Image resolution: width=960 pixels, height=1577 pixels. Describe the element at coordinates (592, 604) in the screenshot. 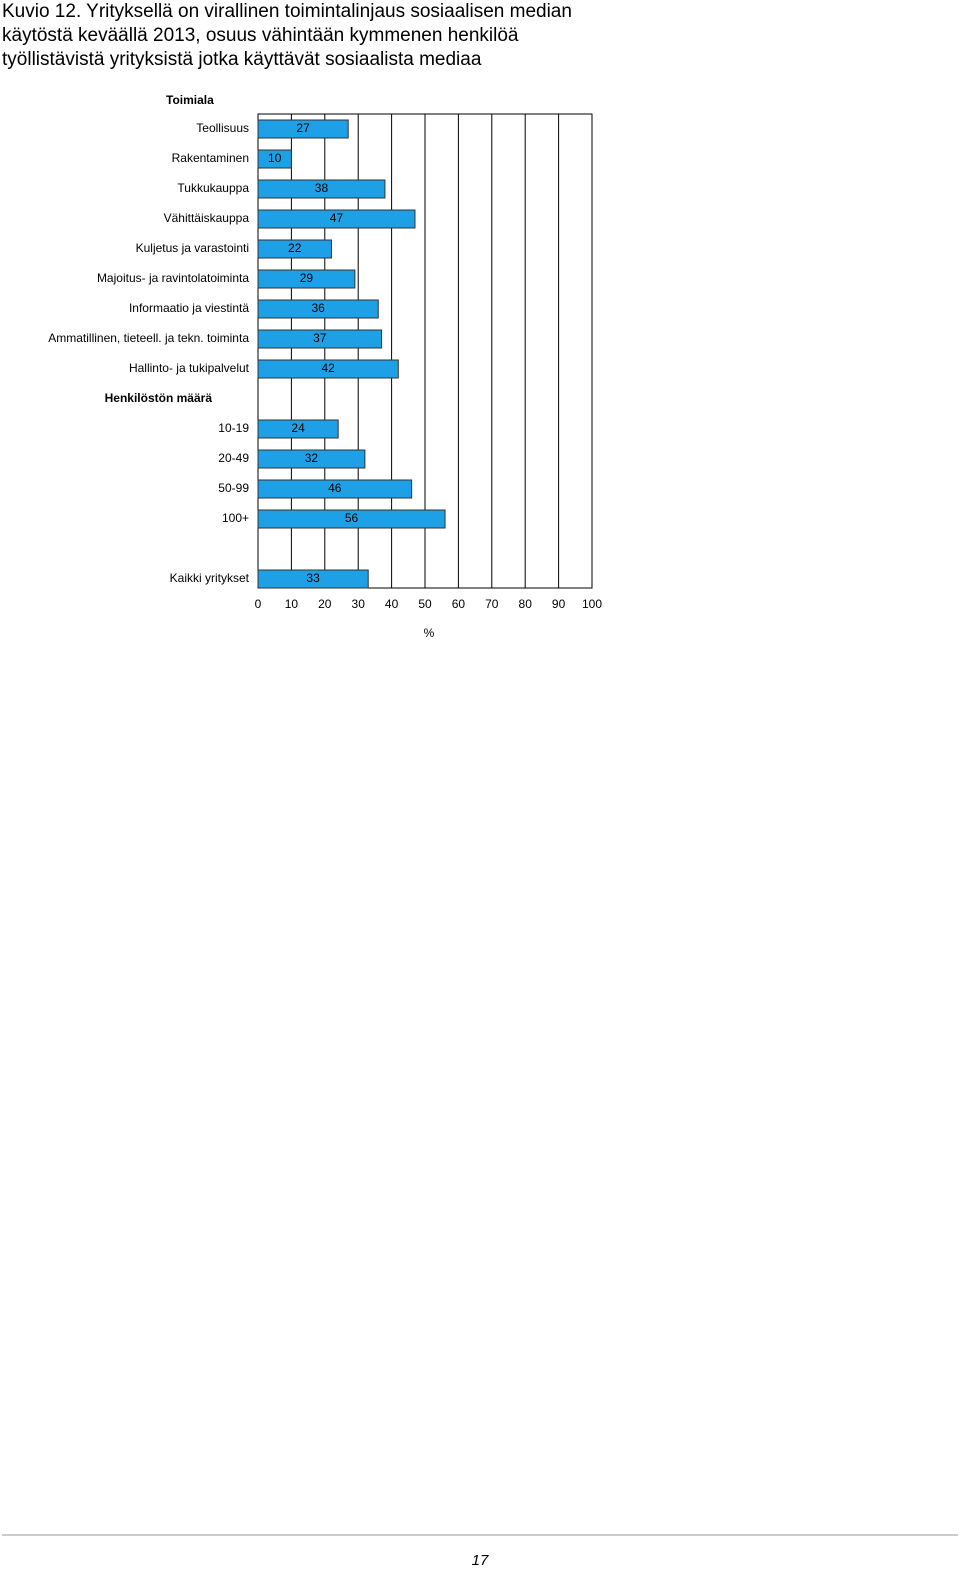

I see `x-tick-label: 100` at that location.